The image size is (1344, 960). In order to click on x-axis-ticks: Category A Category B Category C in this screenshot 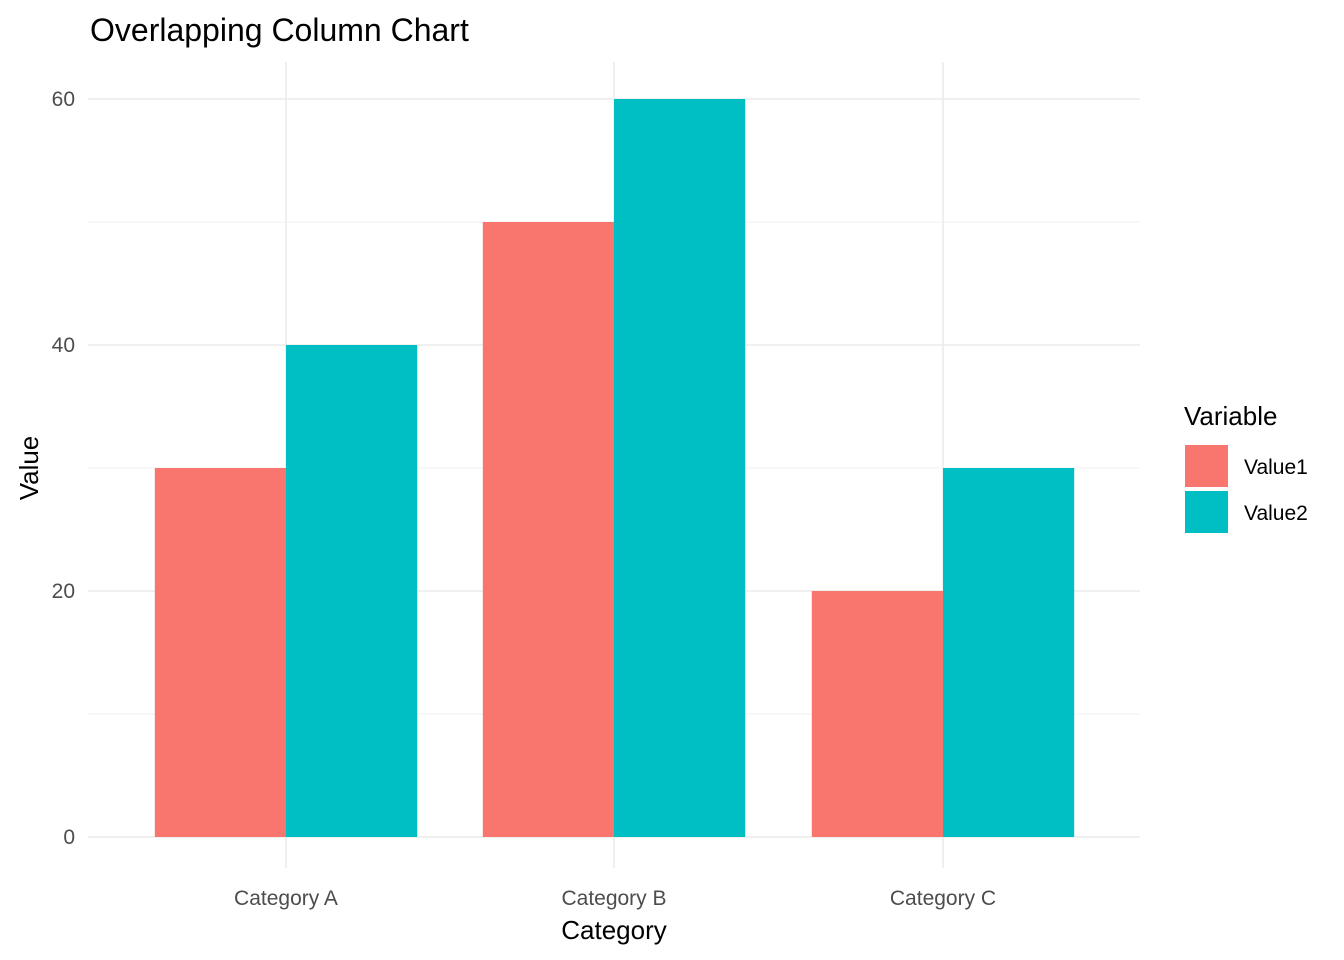, I will do `click(615, 898)`.